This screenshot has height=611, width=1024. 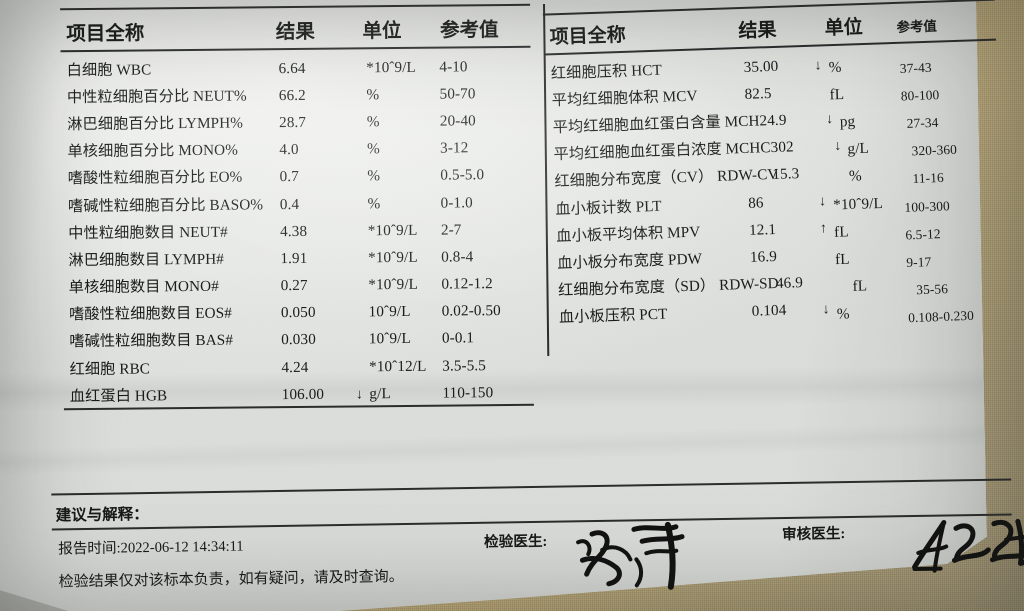 I want to click on result-item-name: 红细胞 RBC, so click(x=110, y=369).